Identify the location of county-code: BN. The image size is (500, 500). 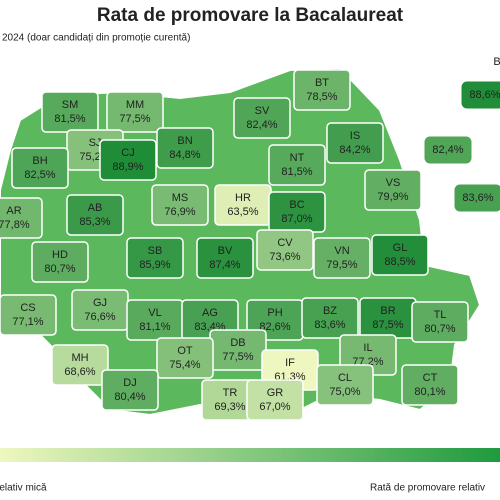
(184, 141).